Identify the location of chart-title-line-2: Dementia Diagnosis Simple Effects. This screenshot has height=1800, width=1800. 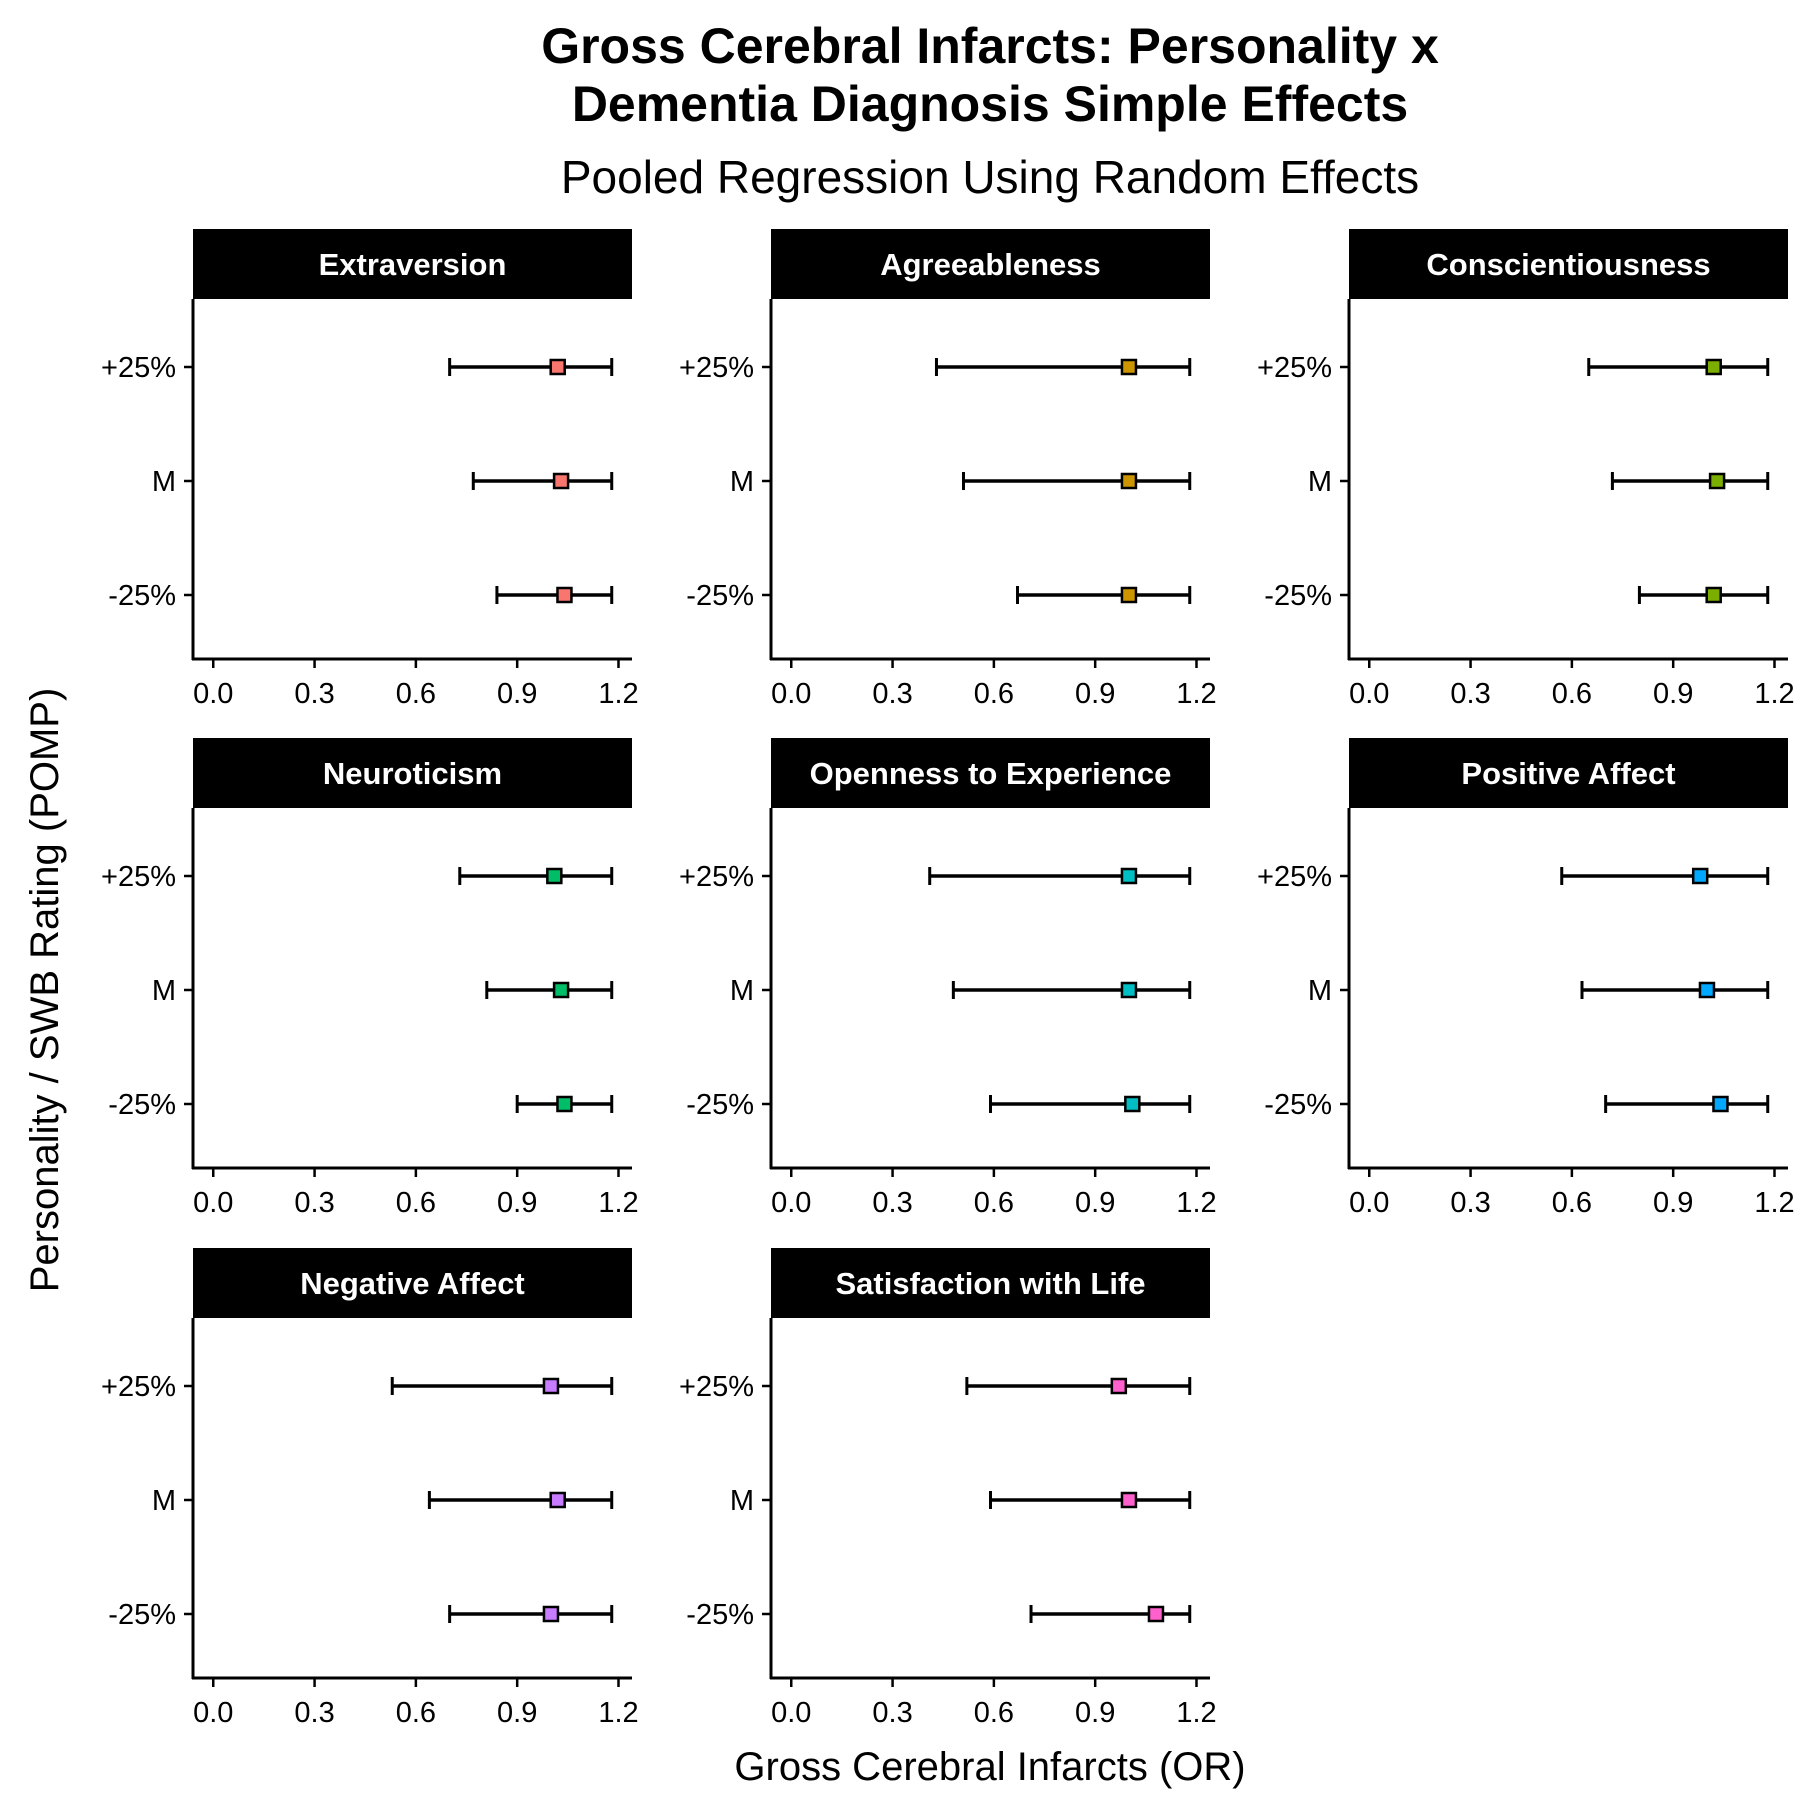
(990, 104).